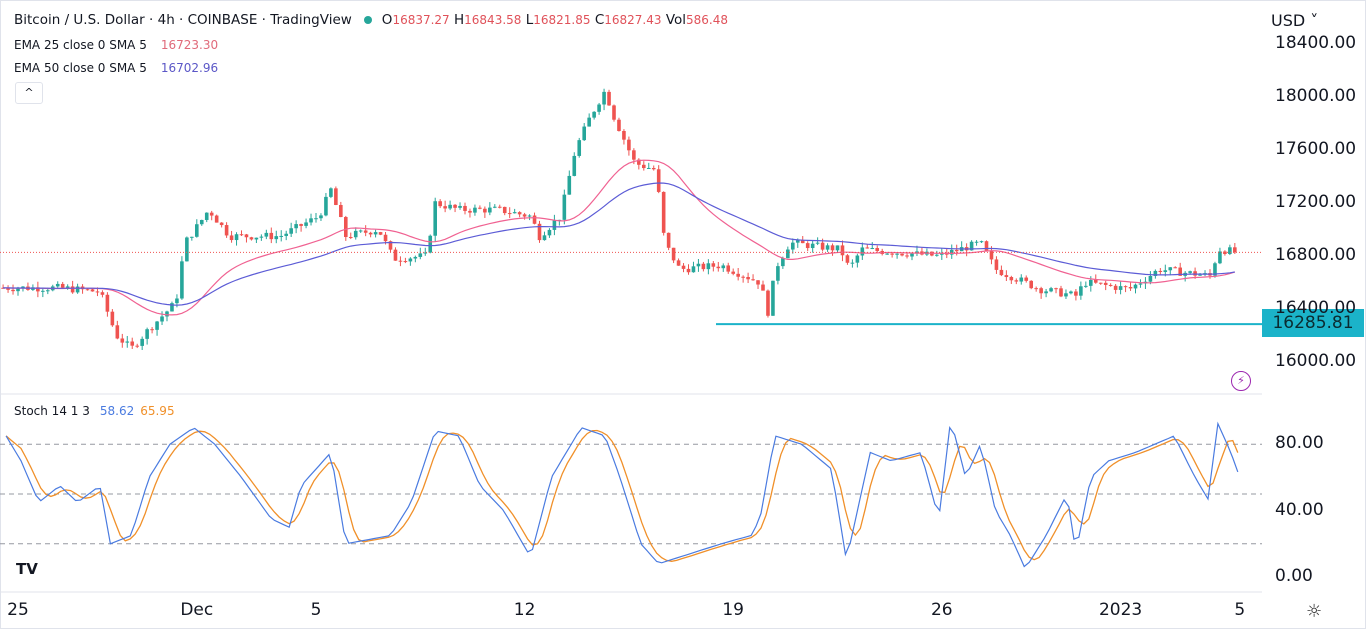 The height and width of the screenshot is (629, 1366). Describe the element at coordinates (1295, 20) in the screenshot. I see `currency-selector: USD ˅` at that location.